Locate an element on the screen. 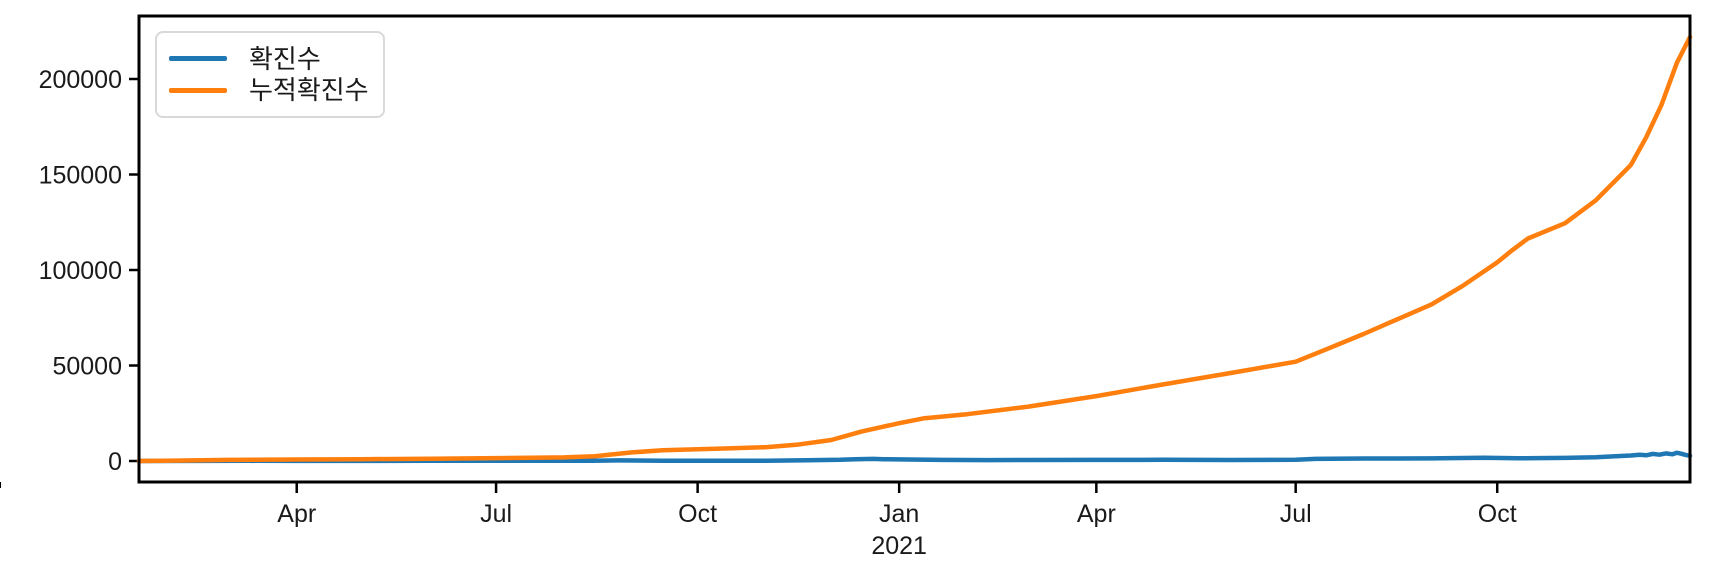  y-tick-label: 200000 is located at coordinates (80, 80).